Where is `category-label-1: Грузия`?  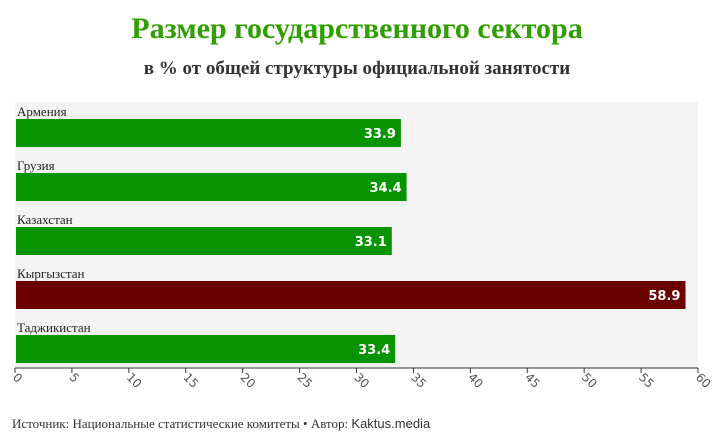 category-label-1: Грузия is located at coordinates (36, 165).